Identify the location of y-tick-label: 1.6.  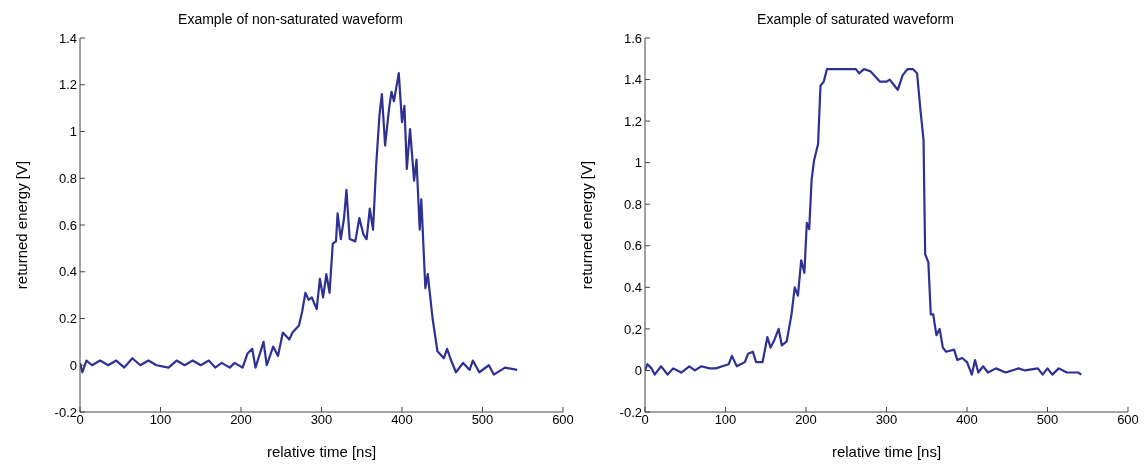
(632, 38).